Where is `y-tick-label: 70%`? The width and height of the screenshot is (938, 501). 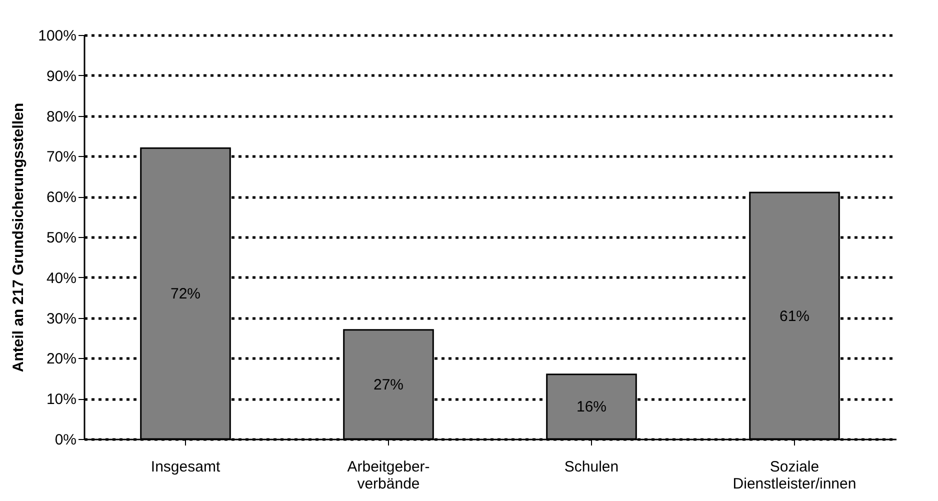 y-tick-label: 70% is located at coordinates (61, 157).